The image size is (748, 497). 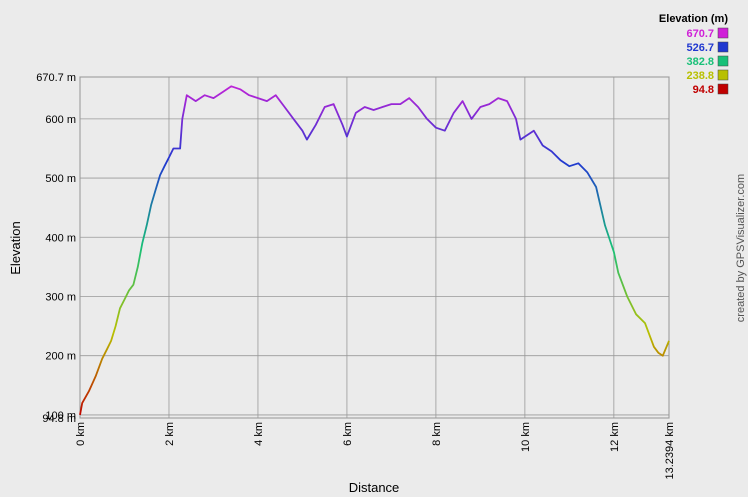 What do you see at coordinates (700, 48) in the screenshot?
I see `legend-label: 526.7` at bounding box center [700, 48].